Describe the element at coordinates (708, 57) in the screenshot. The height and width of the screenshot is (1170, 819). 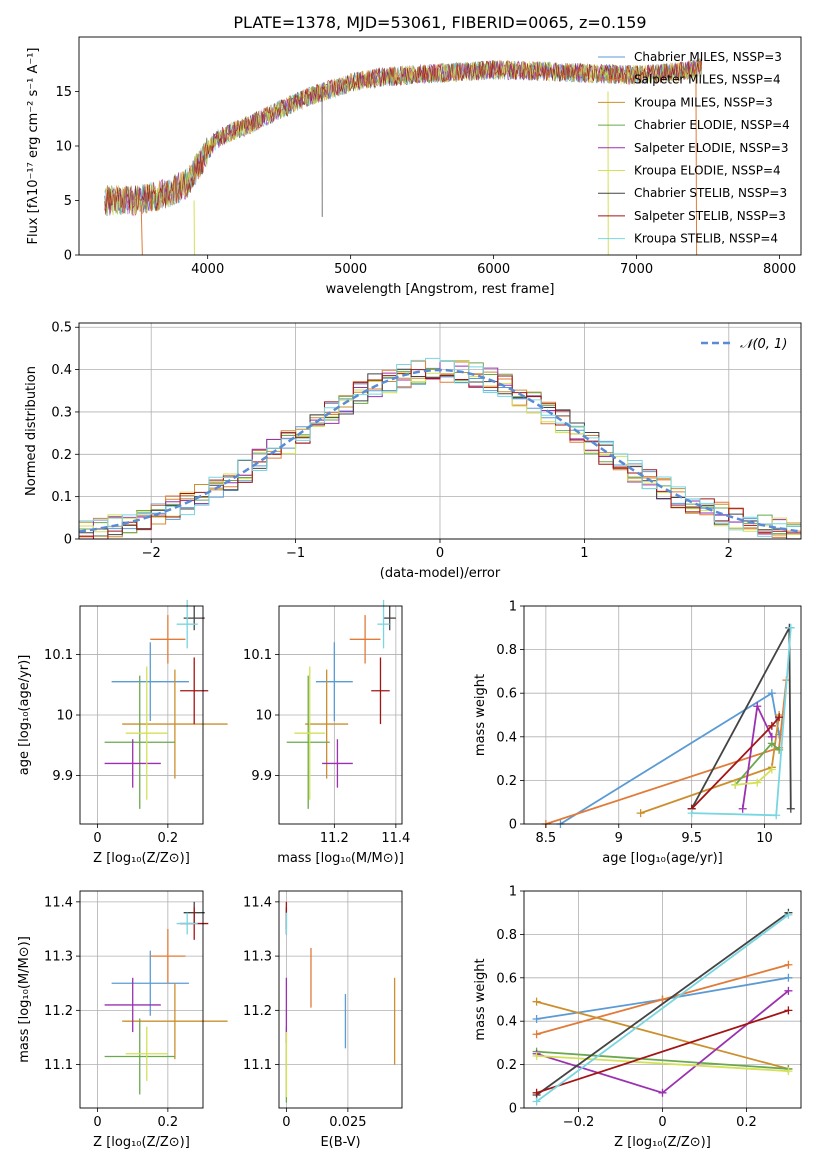
I see `legend-entry: Chabrier MILES, NSSP=3` at that location.